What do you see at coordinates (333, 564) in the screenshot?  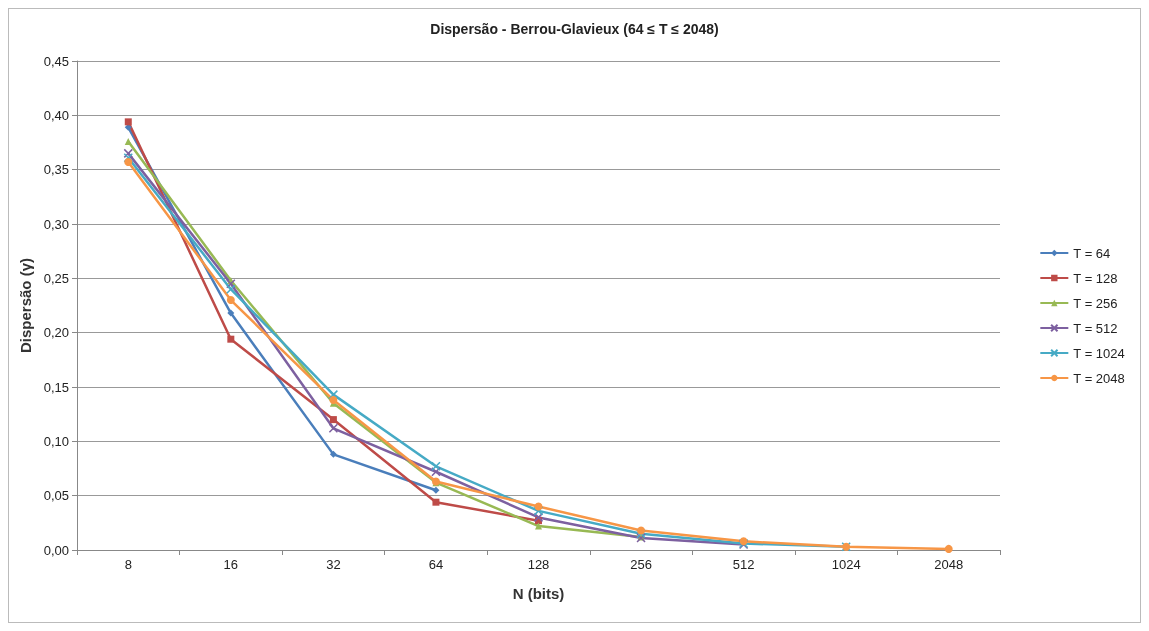 I see `x-tick-label: 32` at bounding box center [333, 564].